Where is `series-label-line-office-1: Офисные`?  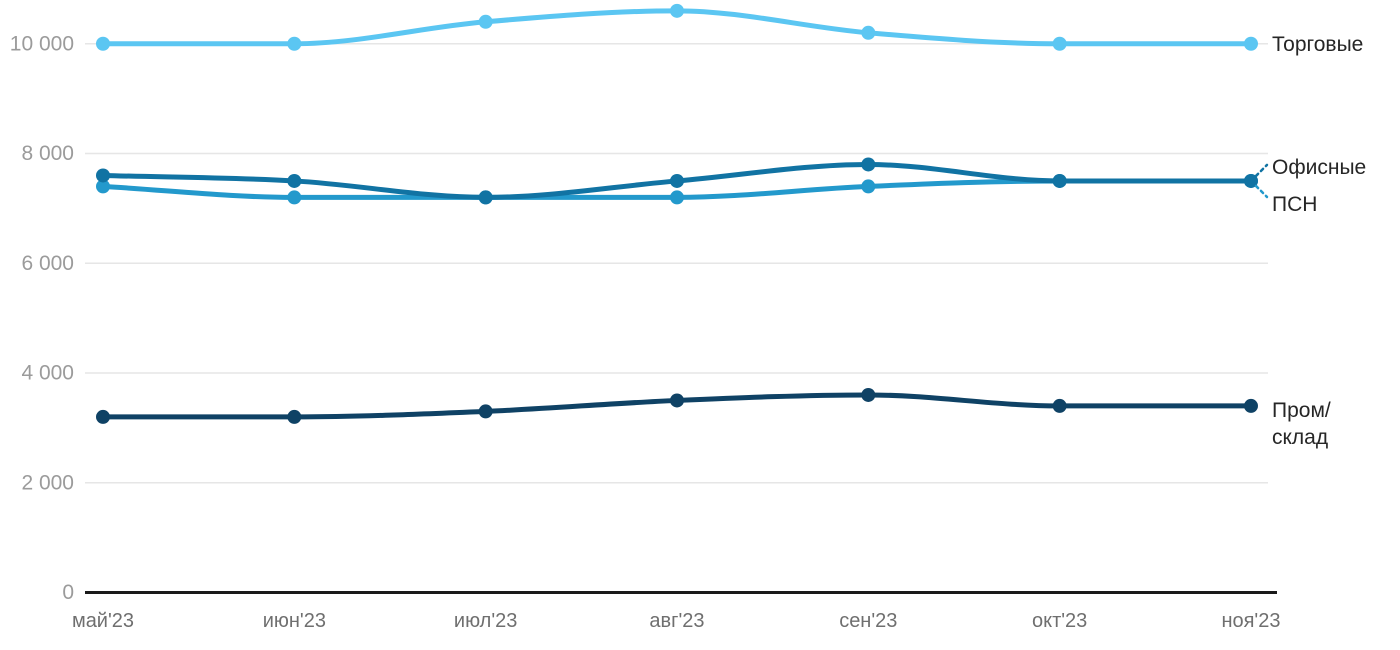 series-label-line-office-1: Офисные is located at coordinates (1319, 166).